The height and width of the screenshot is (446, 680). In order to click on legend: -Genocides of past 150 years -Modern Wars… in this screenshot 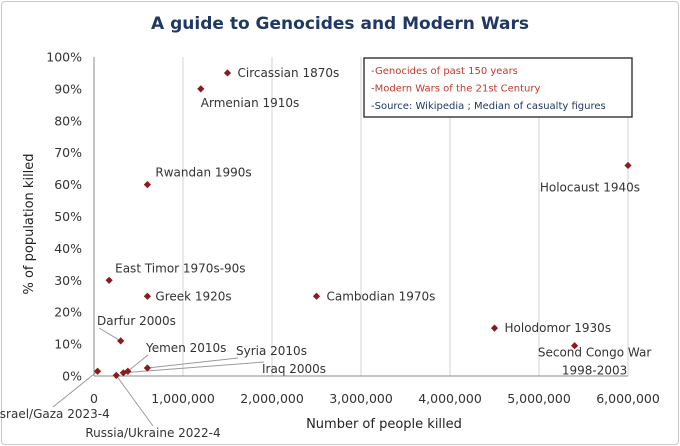, I will do `click(498, 87)`.